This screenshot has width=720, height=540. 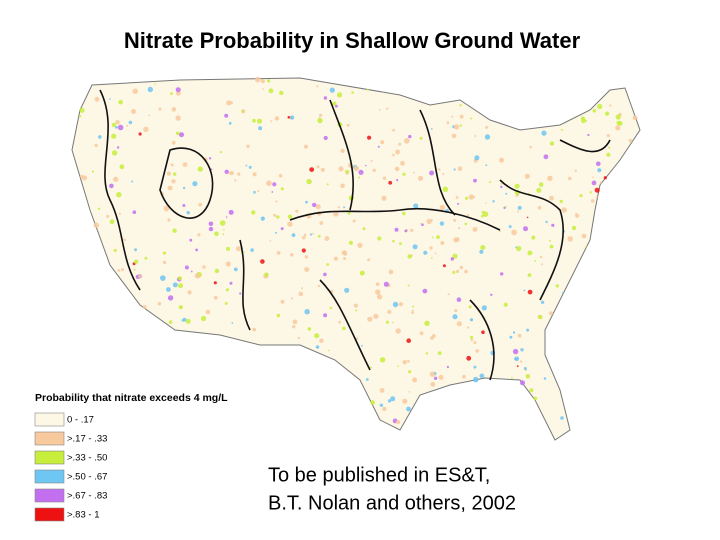 What do you see at coordinates (83, 515) in the screenshot?
I see `legend-label: >.83 - 1` at bounding box center [83, 515].